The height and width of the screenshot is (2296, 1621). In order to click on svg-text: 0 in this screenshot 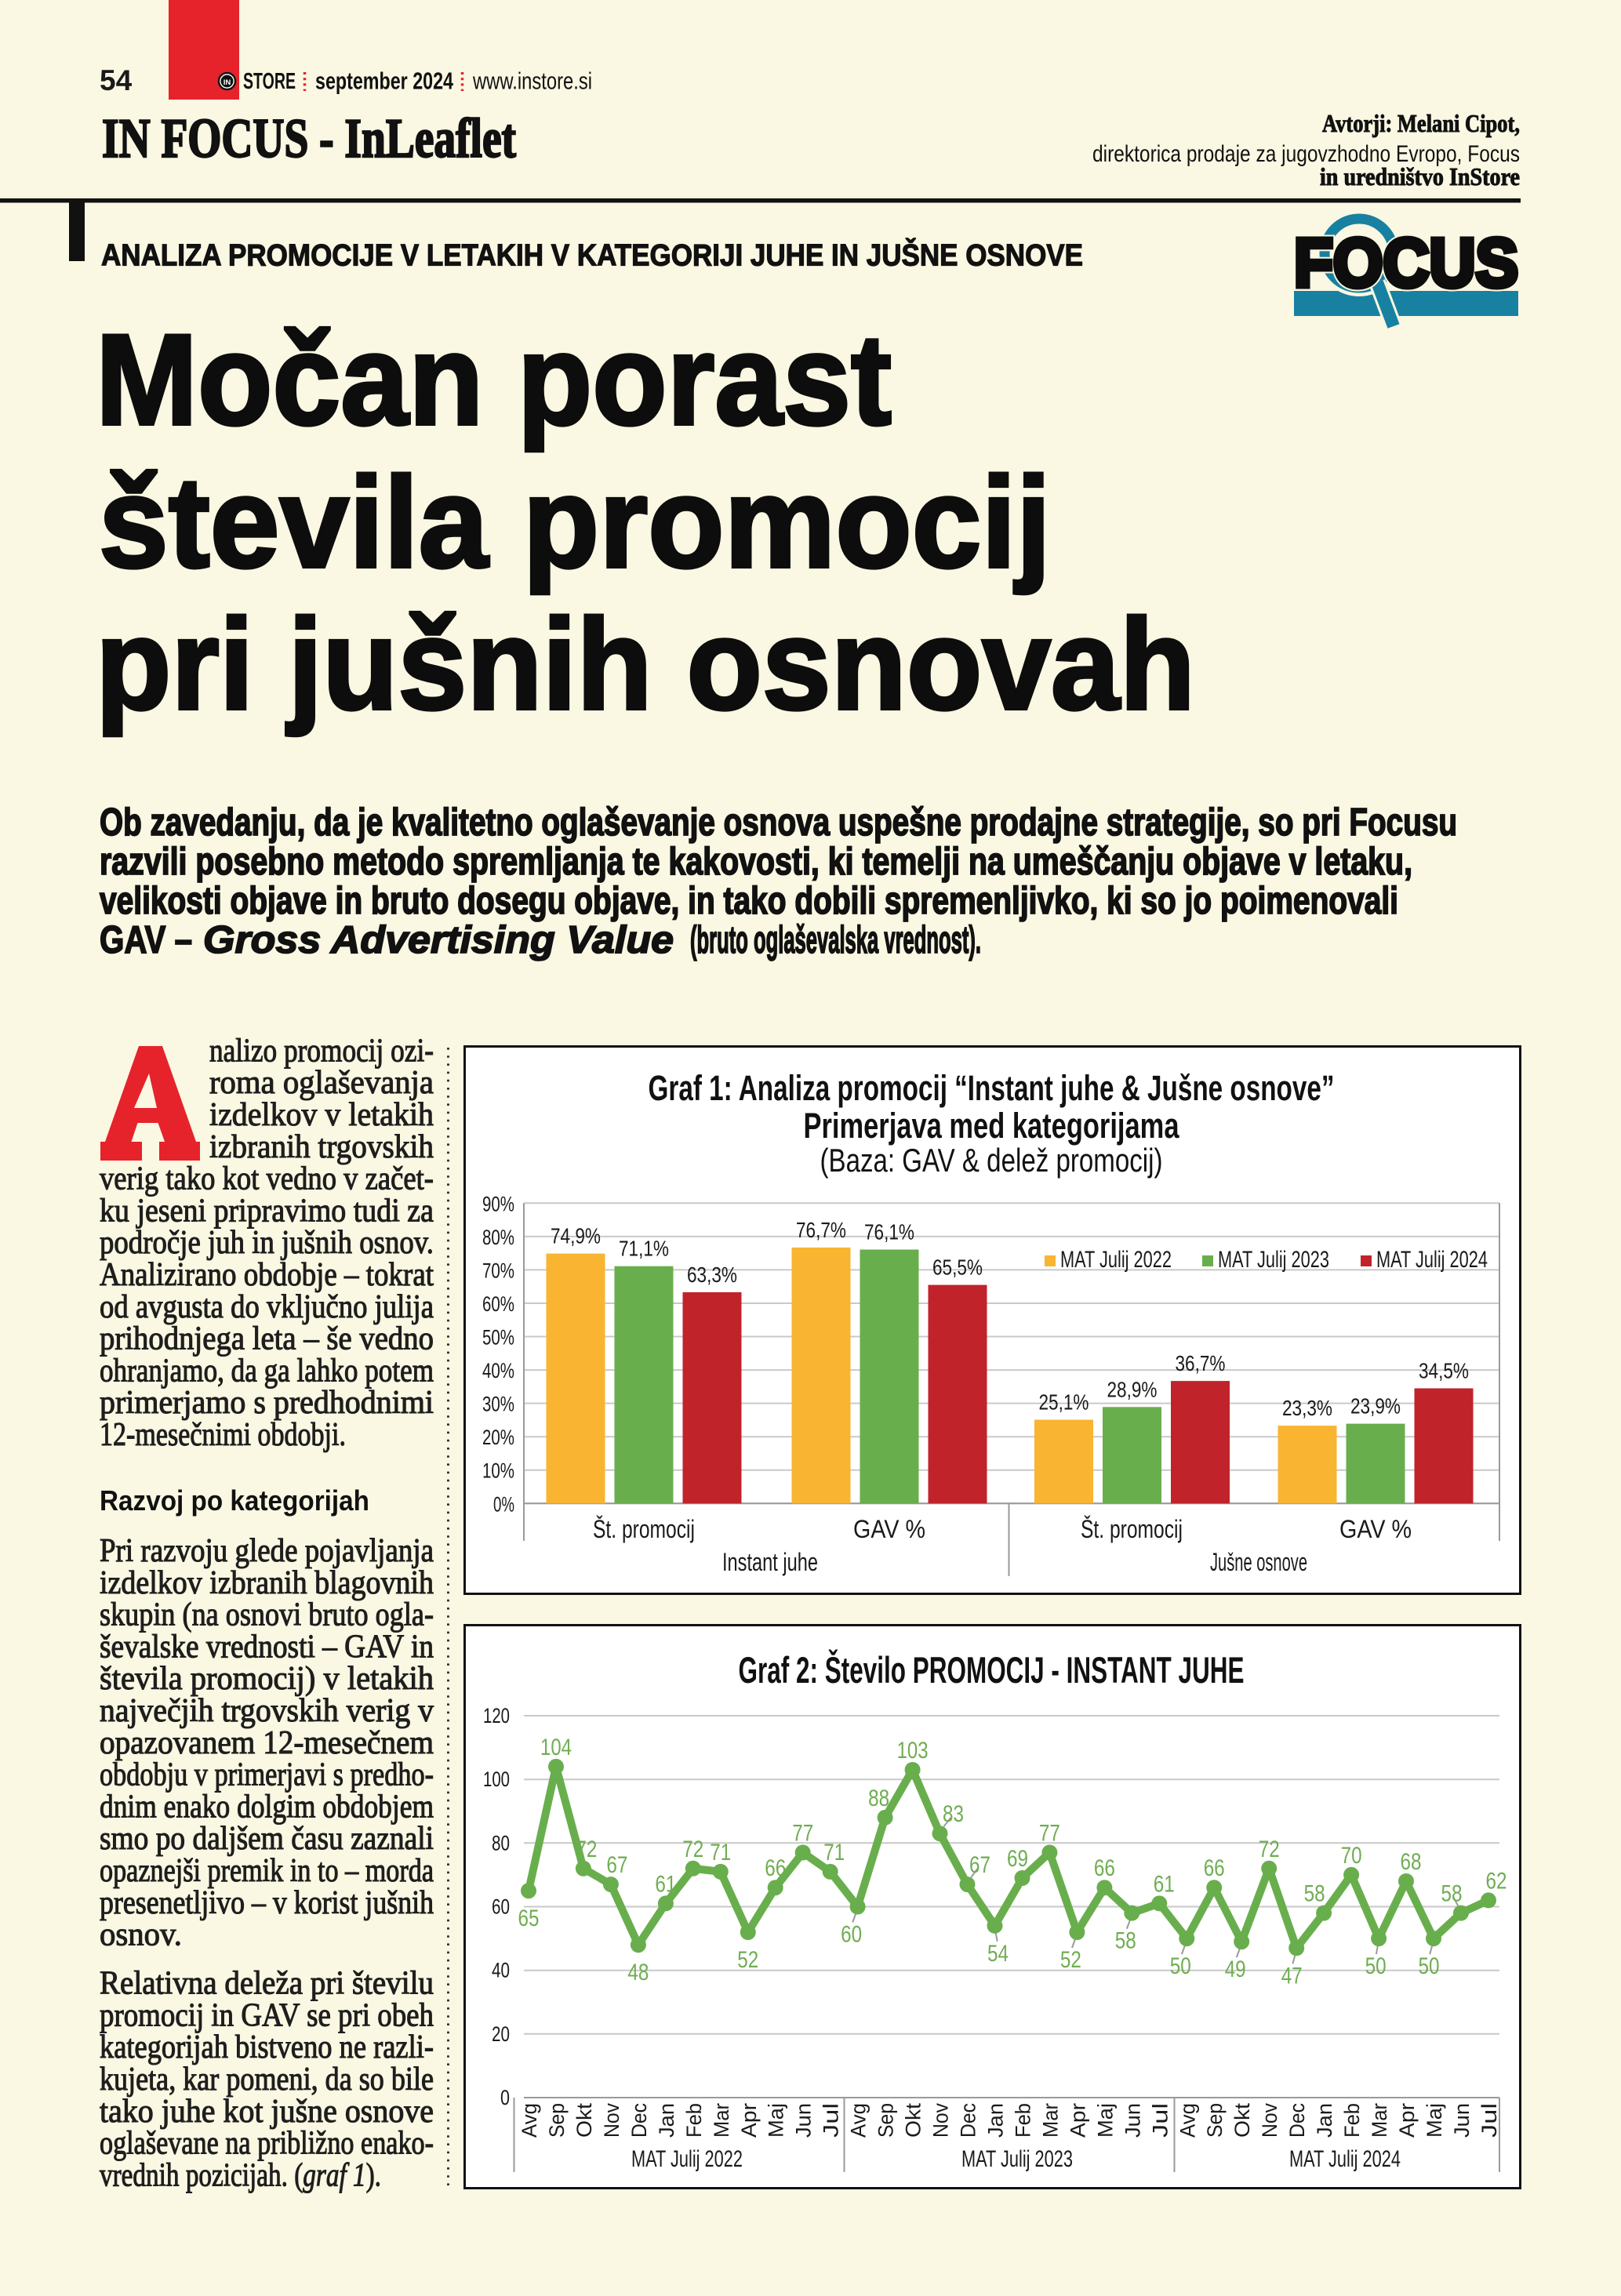, I will do `click(505, 2097)`.